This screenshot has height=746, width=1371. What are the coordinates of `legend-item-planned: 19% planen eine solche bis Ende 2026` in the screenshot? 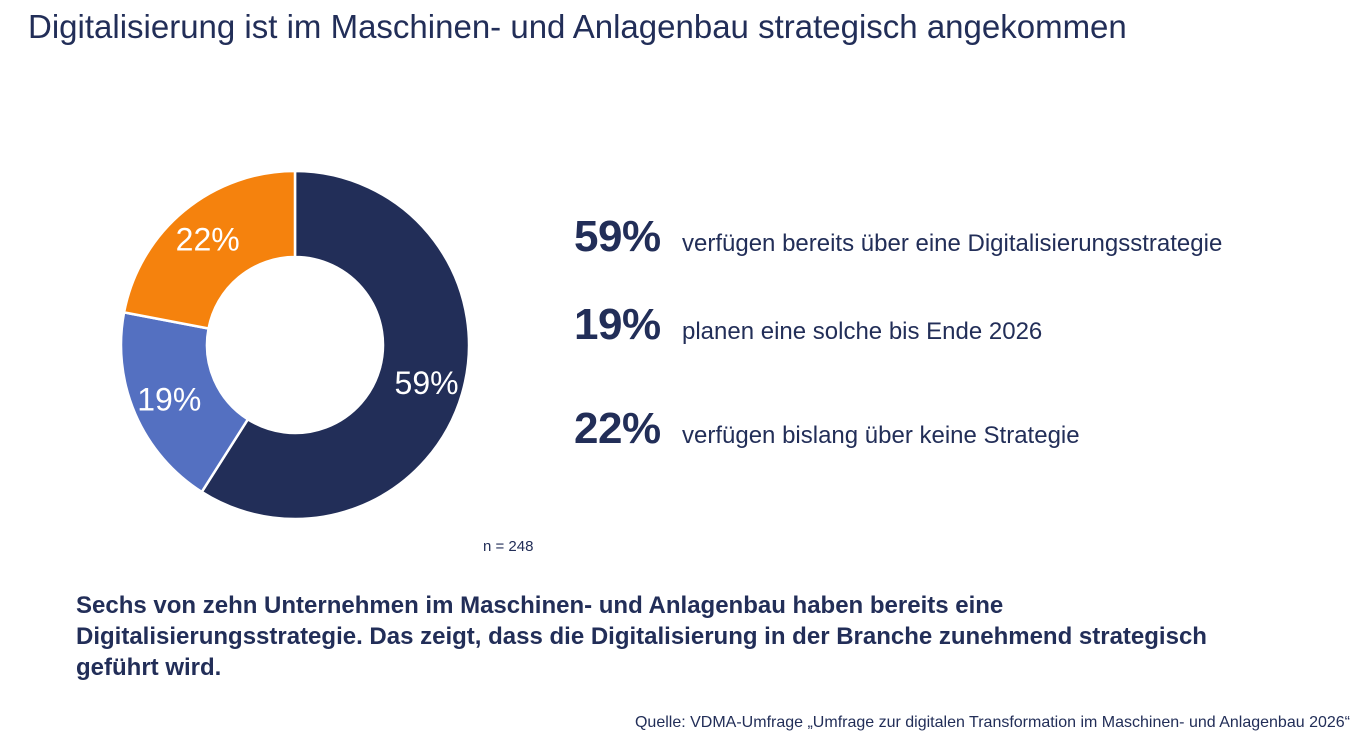 It's located at (808, 325).